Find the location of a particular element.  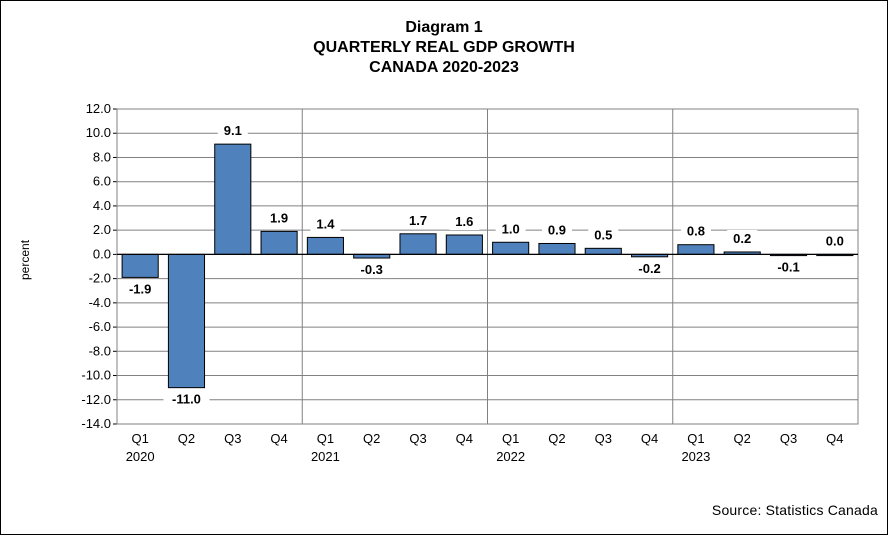

y-tick-label: -6.0 is located at coordinates (100, 326).